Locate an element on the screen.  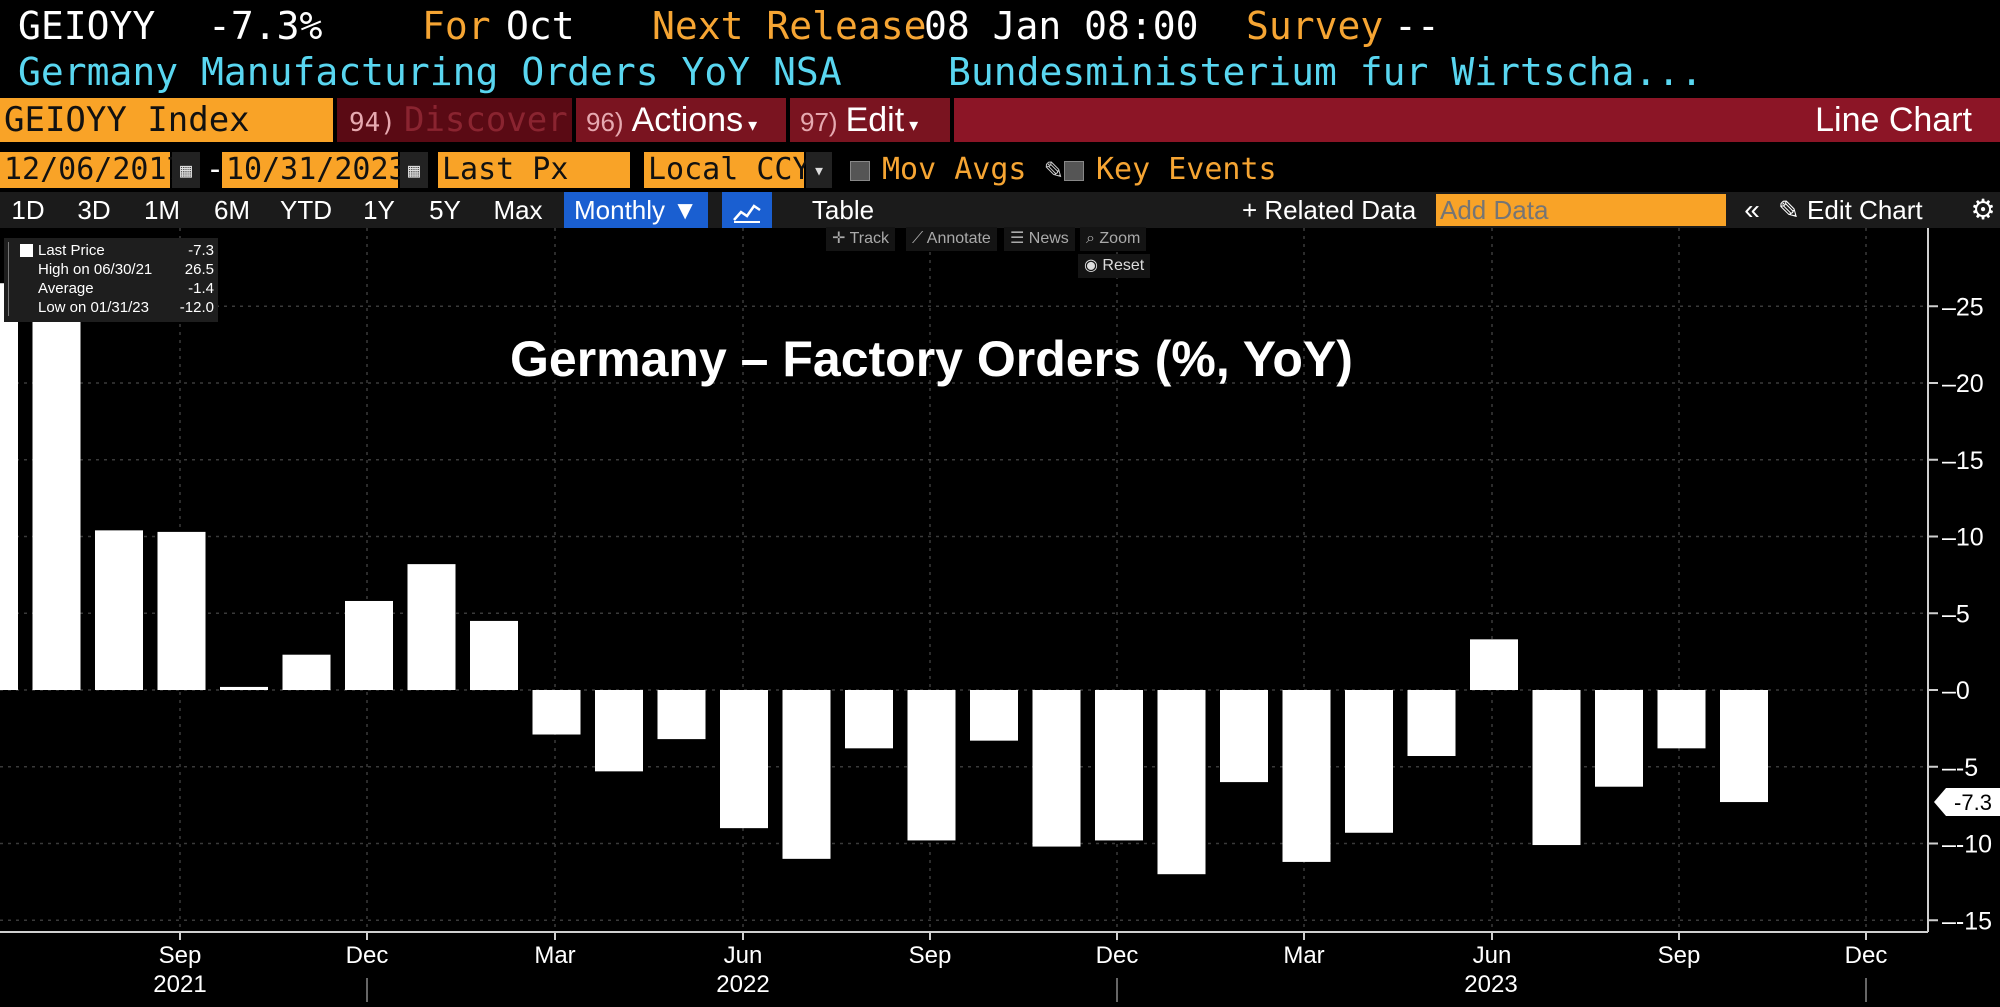
legend-high: High on 06/30/21 26.5 is located at coordinates (126, 270).